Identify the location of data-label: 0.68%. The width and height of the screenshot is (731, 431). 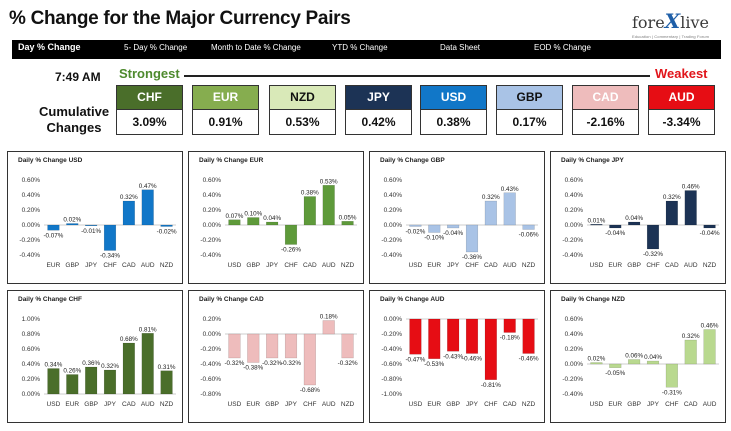
(129, 339).